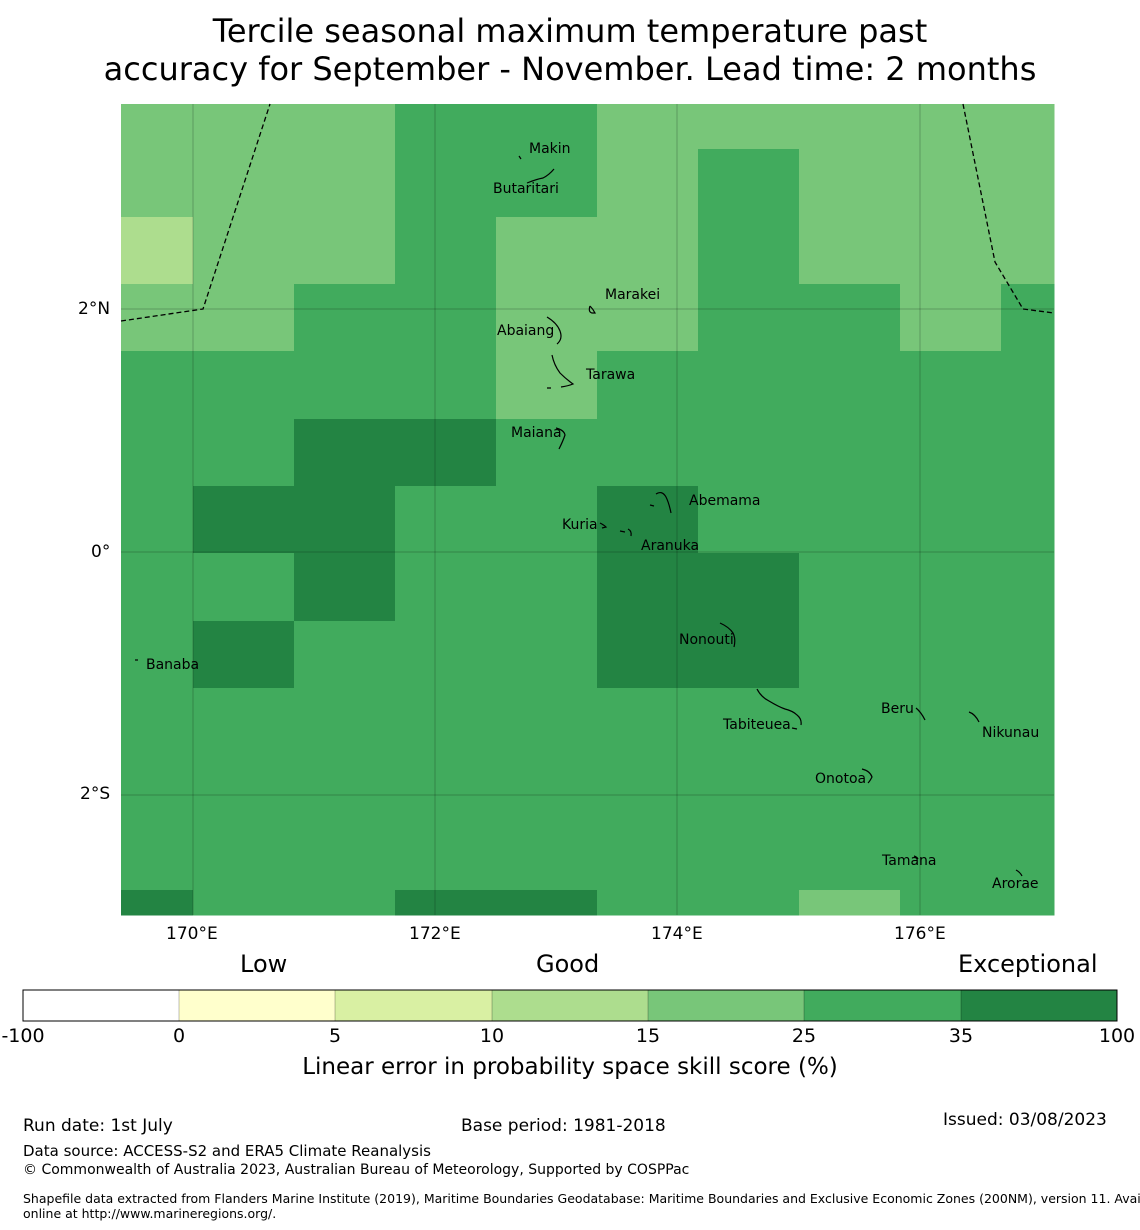 The width and height of the screenshot is (1140, 1230). I want to click on colorbar-heading-exceptional: Exceptional, so click(1028, 964).